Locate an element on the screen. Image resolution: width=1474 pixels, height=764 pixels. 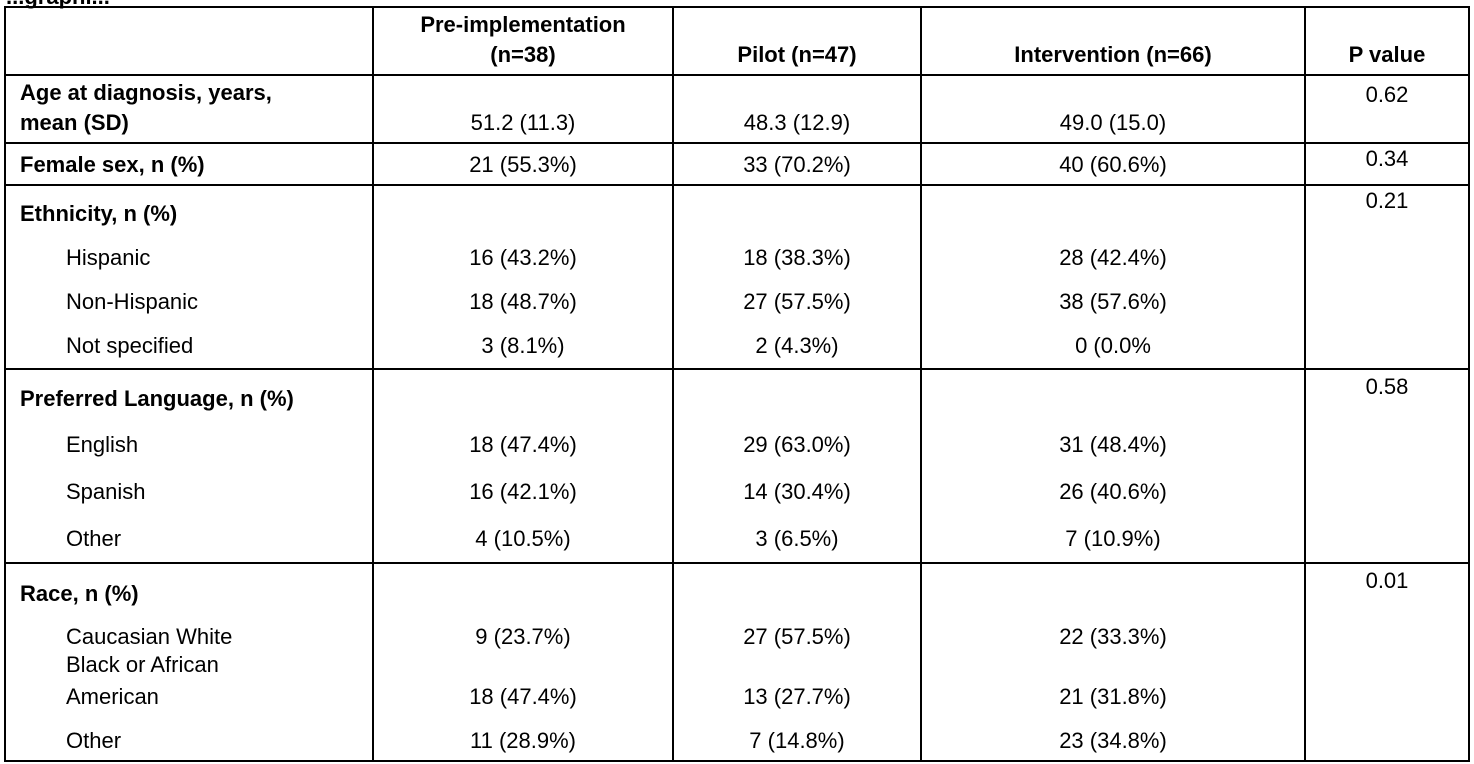
cell-eth-ns-pre: 3 (8.1%) is located at coordinates (523, 345).